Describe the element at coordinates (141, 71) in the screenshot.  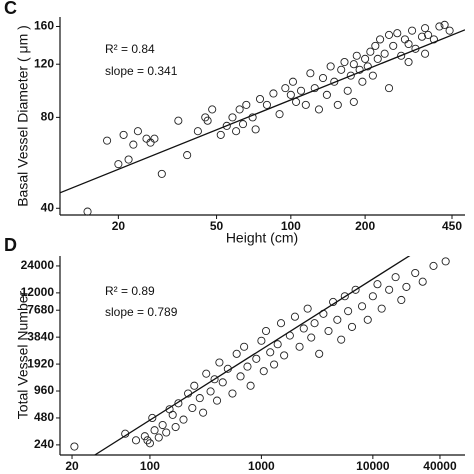
I see `annotation: slope = 0.341` at that location.